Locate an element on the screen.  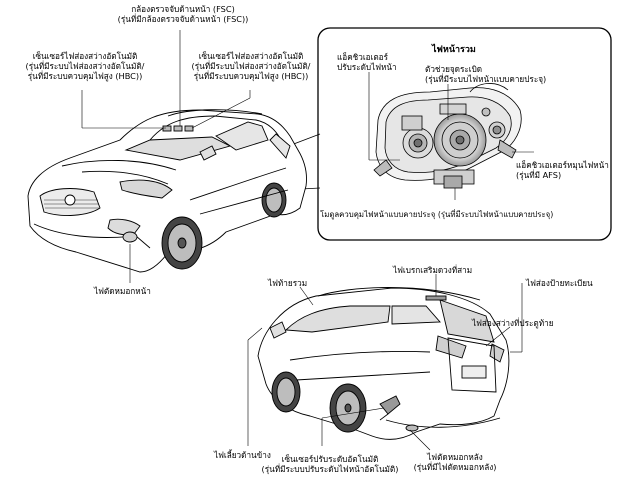
side-turn-light-label: ไฟเลี้ยวด้านข้าง is located at coordinates (242, 455).